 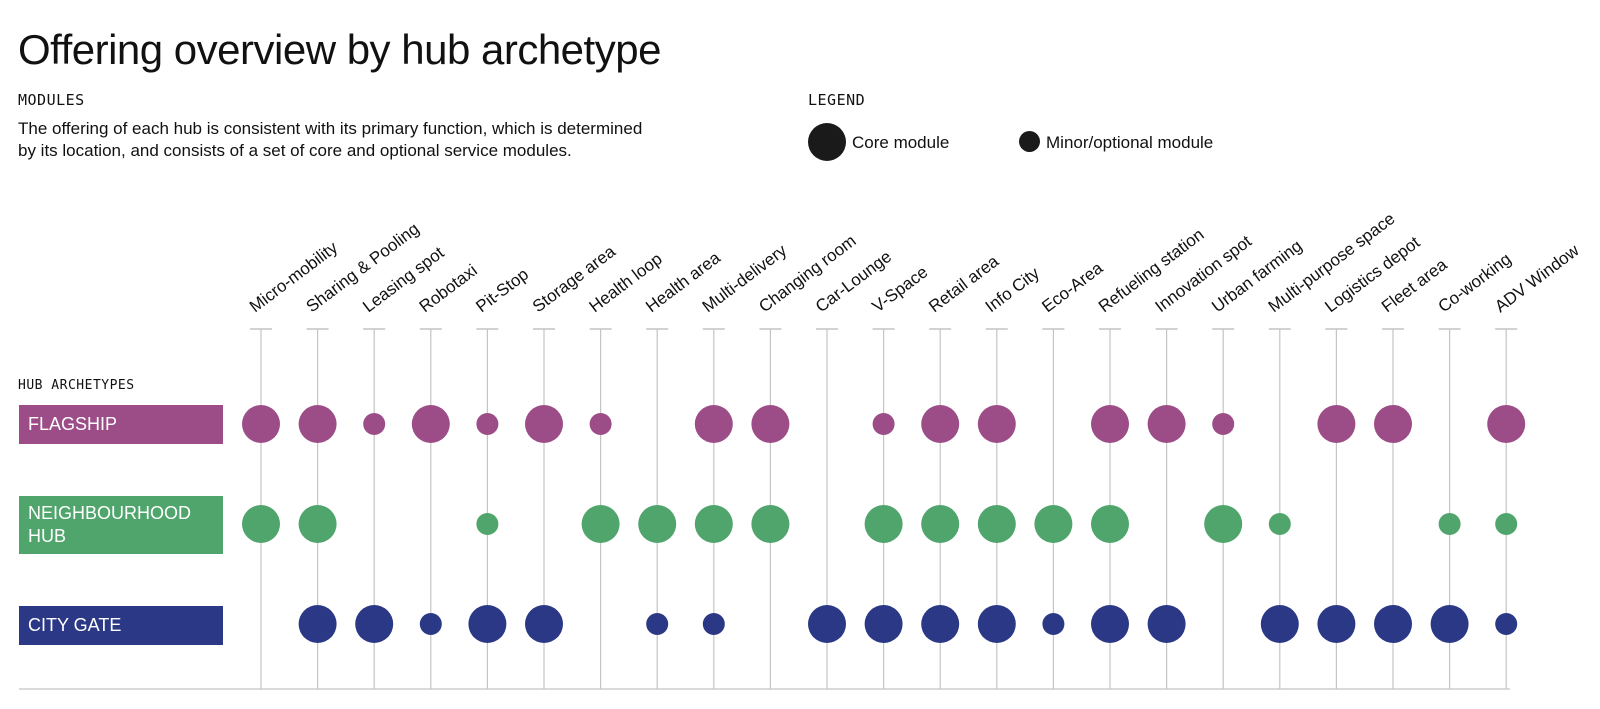 What do you see at coordinates (1029, 141) in the screenshot?
I see `legend-minor-dot` at bounding box center [1029, 141].